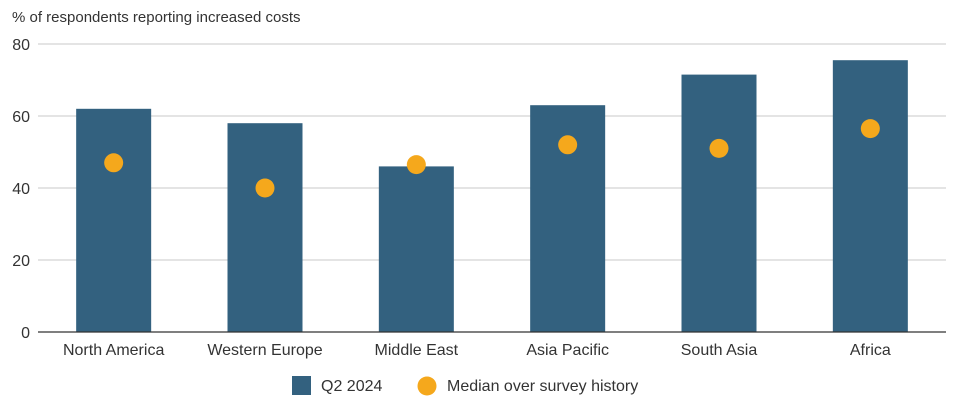  Describe the element at coordinates (567, 350) in the screenshot. I see `x-tick-label: Asia Pacific` at that location.